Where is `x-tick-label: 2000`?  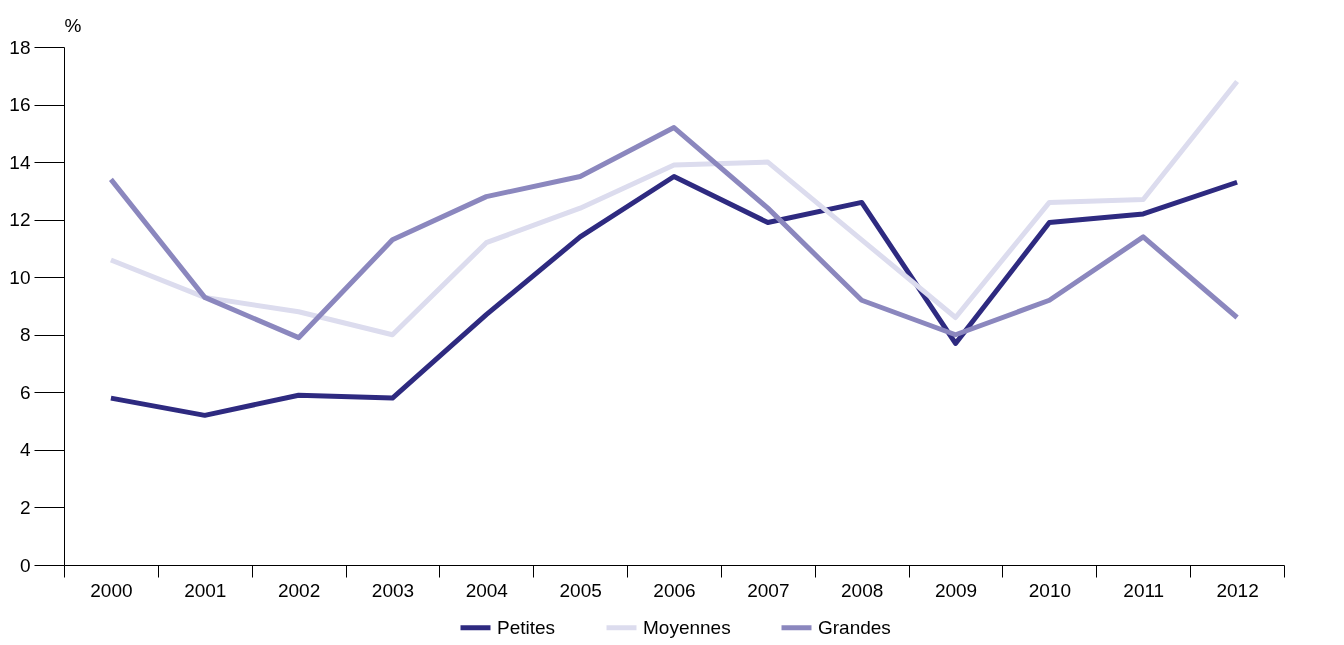 x-tick-label: 2000 is located at coordinates (111, 590).